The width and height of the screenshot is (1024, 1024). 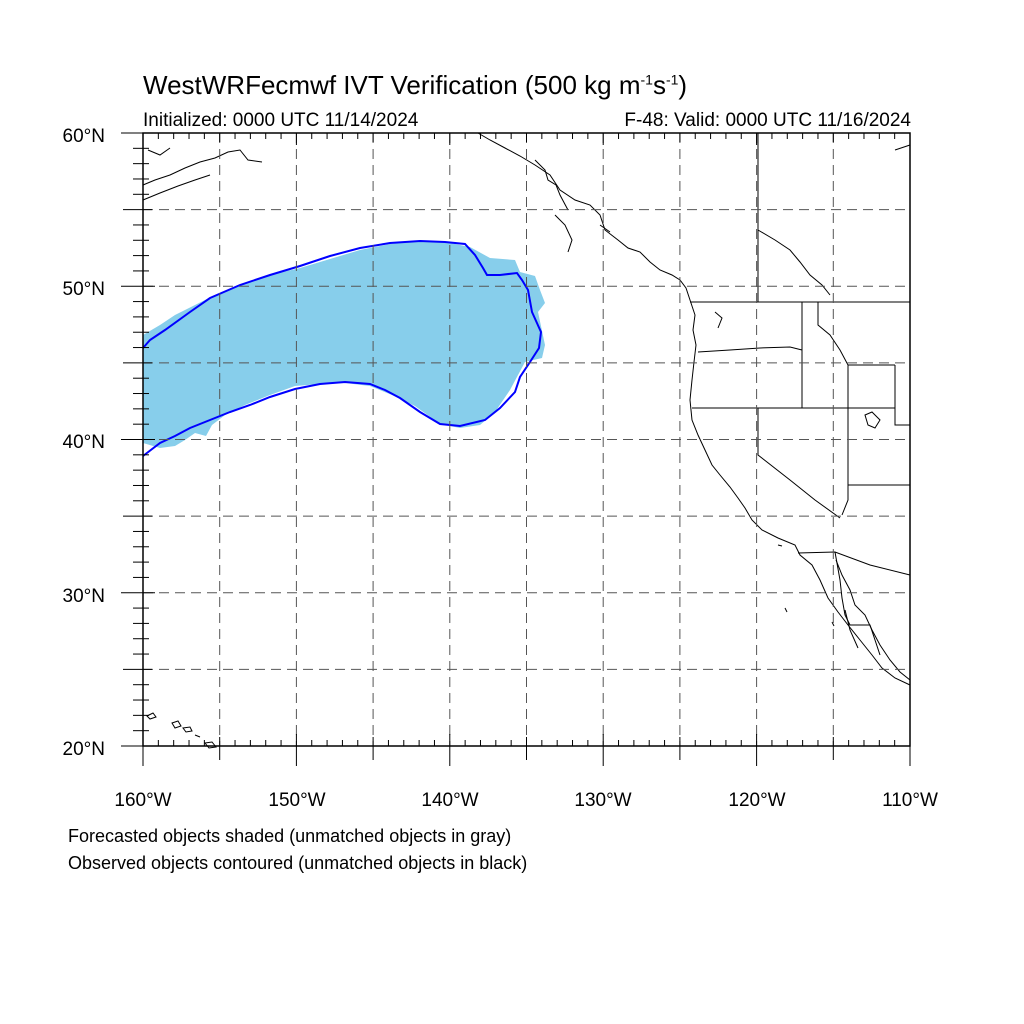 What do you see at coordinates (449, 800) in the screenshot?
I see `lon-label-140w: 140°W` at bounding box center [449, 800].